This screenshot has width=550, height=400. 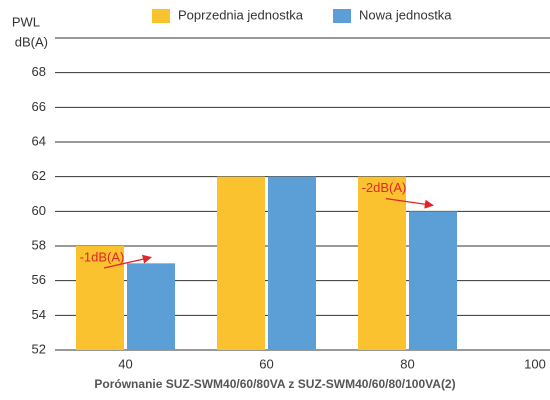 I want to click on annotation: -2dB(A), so click(x=384, y=187).